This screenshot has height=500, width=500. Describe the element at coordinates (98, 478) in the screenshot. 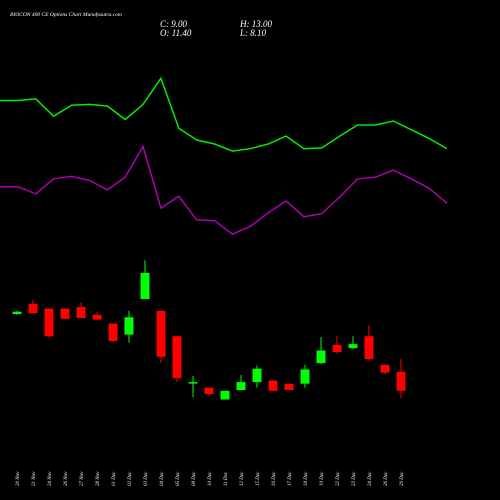

I see `x-tick-label: 28 Nov` at that location.